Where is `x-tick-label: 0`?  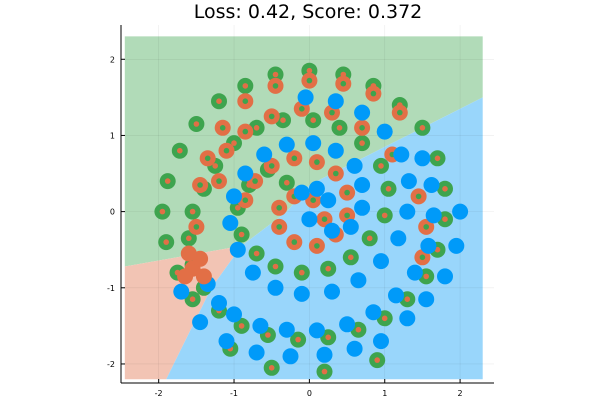 x-tick-label: 0 is located at coordinates (309, 393).